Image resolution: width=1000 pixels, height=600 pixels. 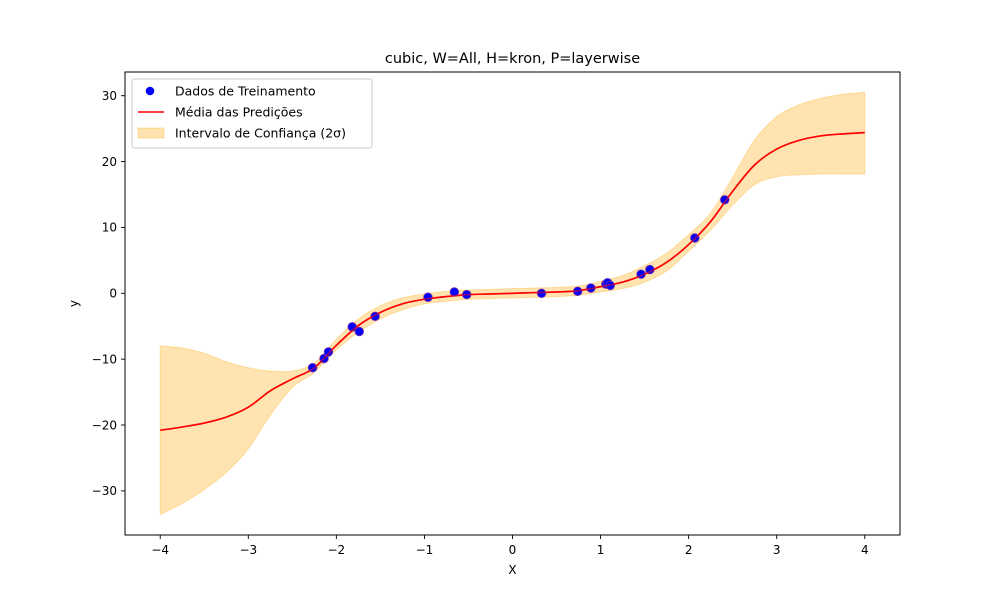 I want to click on x-axis-ticks: −4 −3 −2 −1 0 1 2 3 4, so click(x=510, y=546).